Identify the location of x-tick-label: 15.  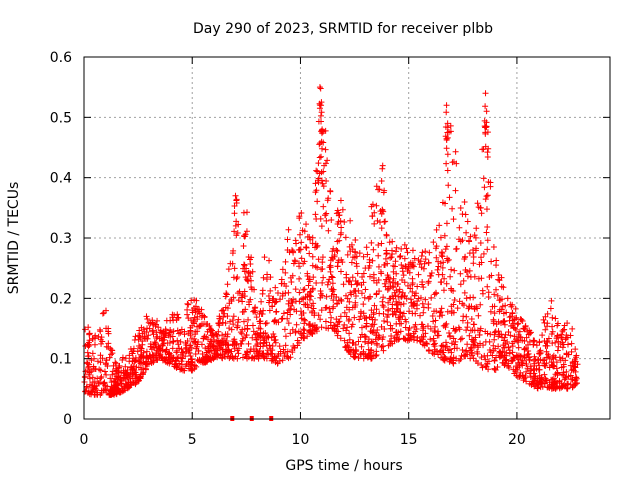
(409, 440).